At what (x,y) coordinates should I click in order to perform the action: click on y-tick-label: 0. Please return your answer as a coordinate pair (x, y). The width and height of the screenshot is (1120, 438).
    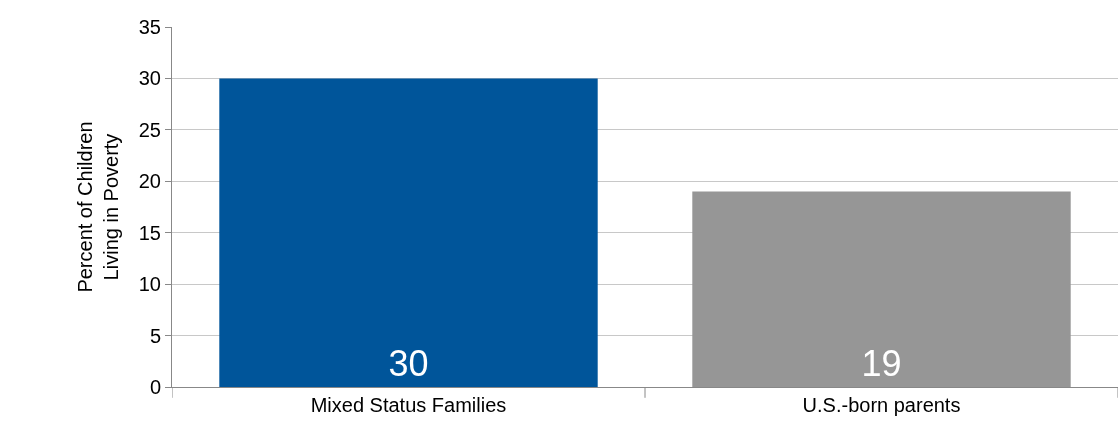
    Looking at the image, I should click on (155, 387).